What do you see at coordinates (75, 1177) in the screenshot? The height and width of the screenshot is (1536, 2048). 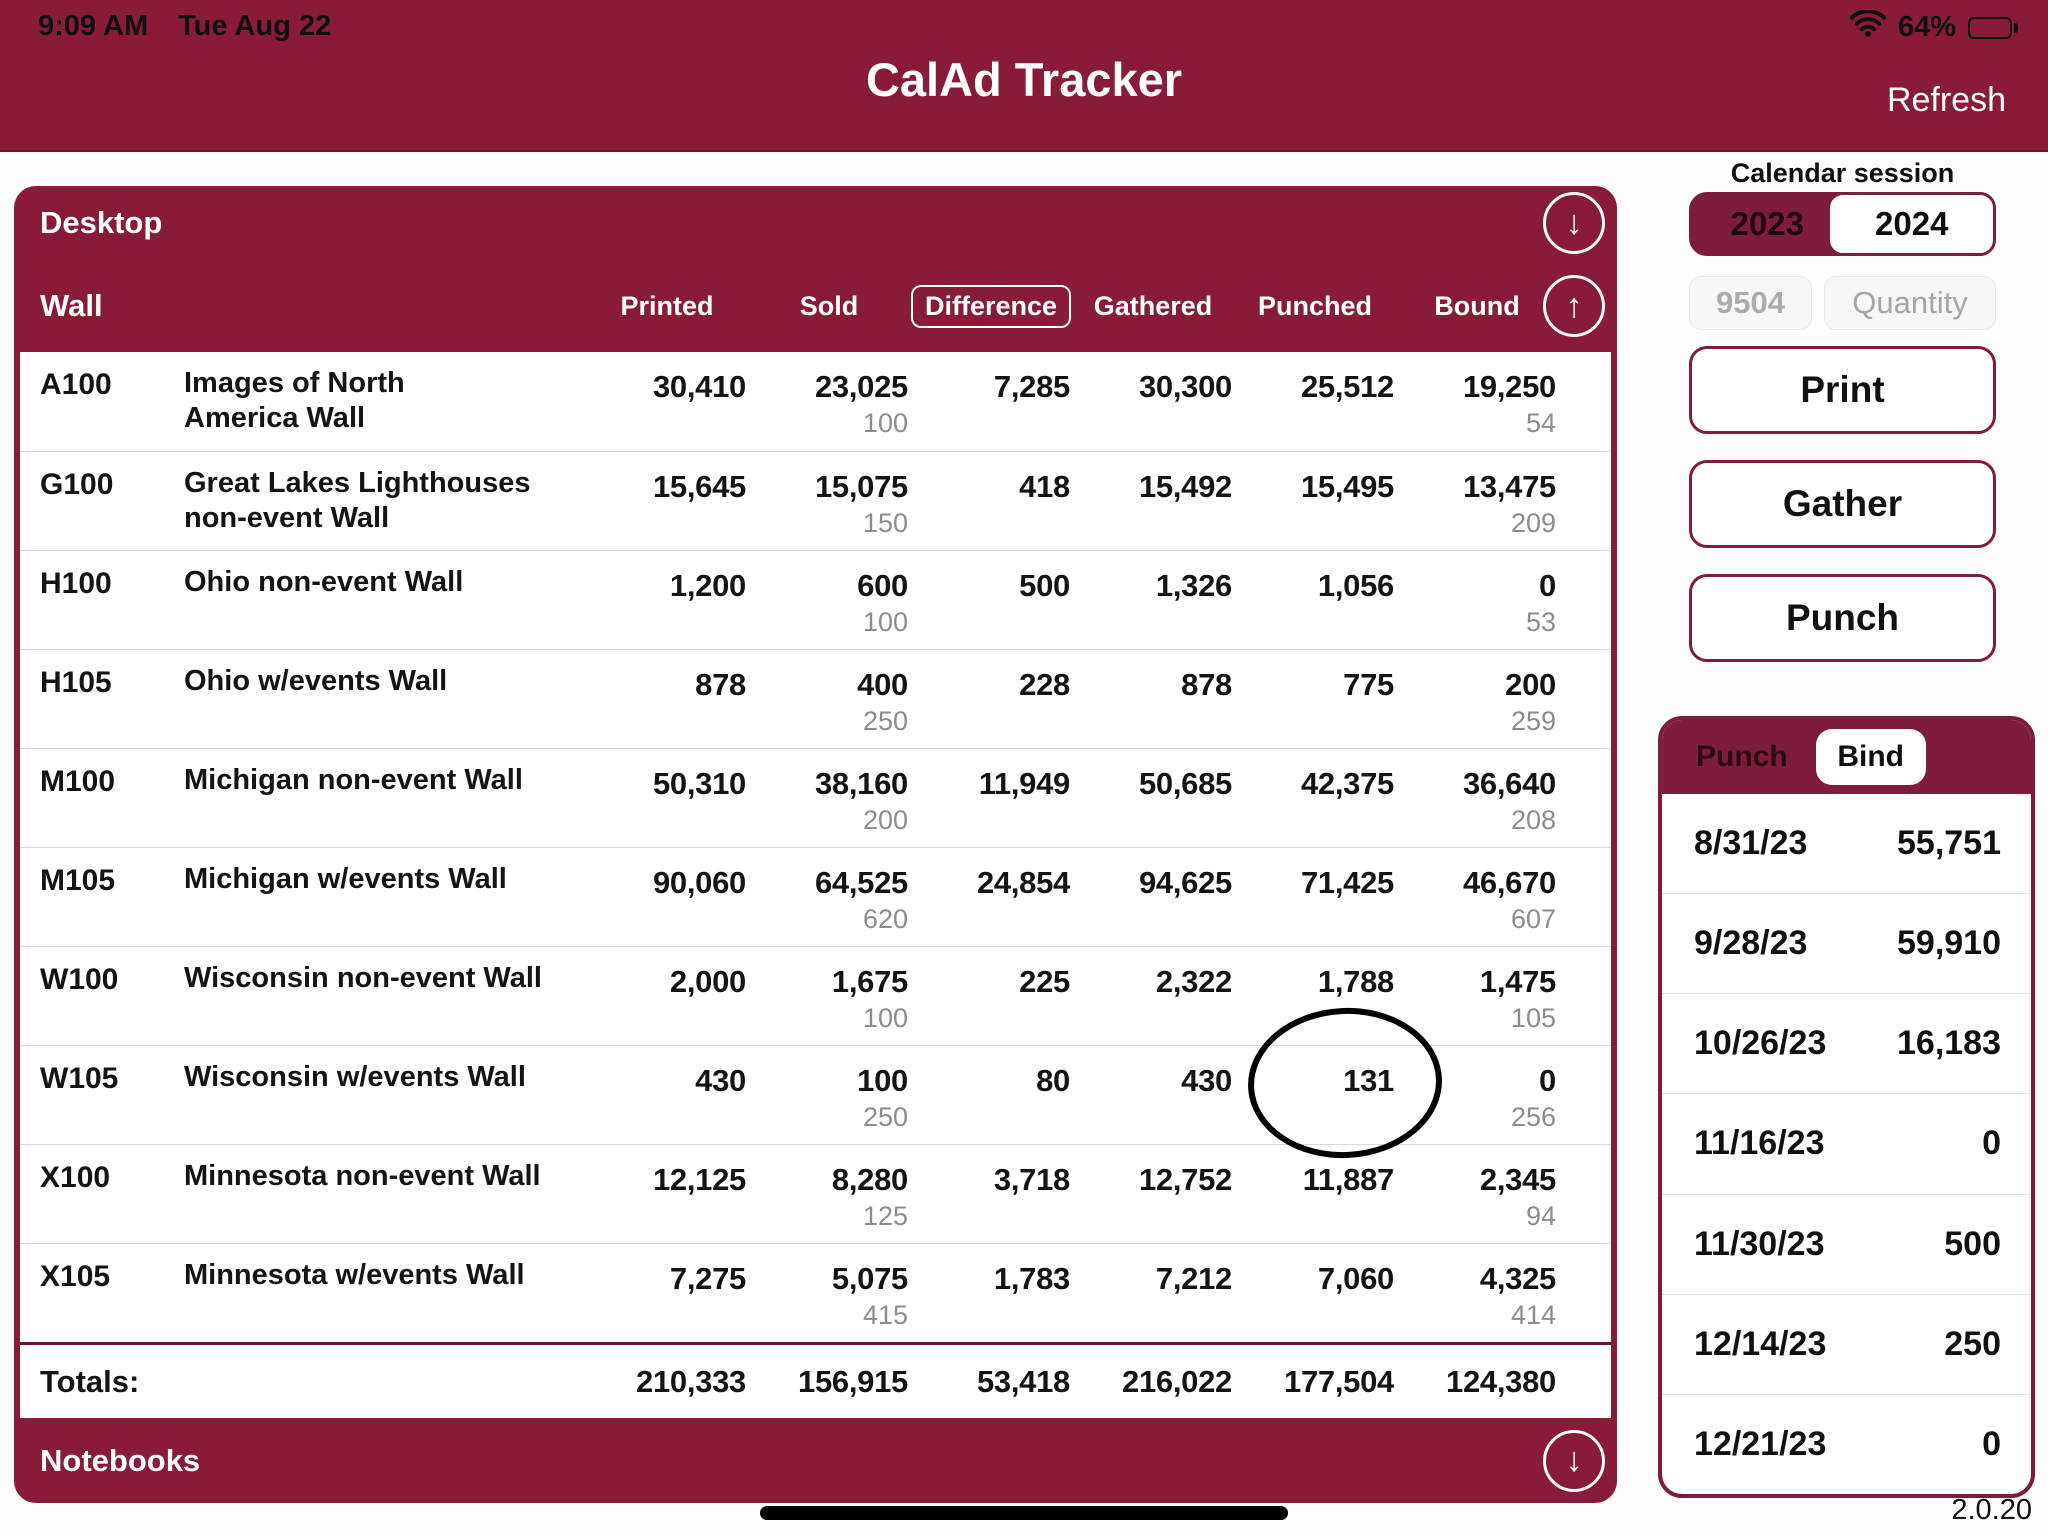 I see `row-code: X100` at bounding box center [75, 1177].